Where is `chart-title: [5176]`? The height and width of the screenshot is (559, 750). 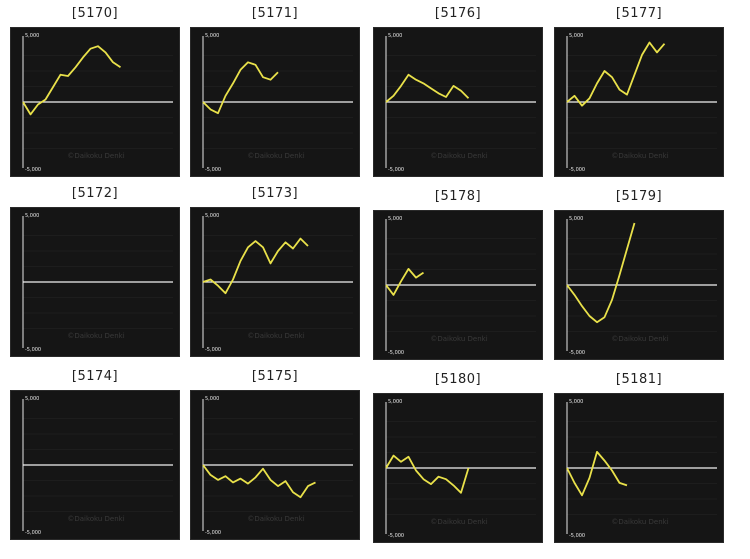 chart-title: [5176] is located at coordinates (458, 13).